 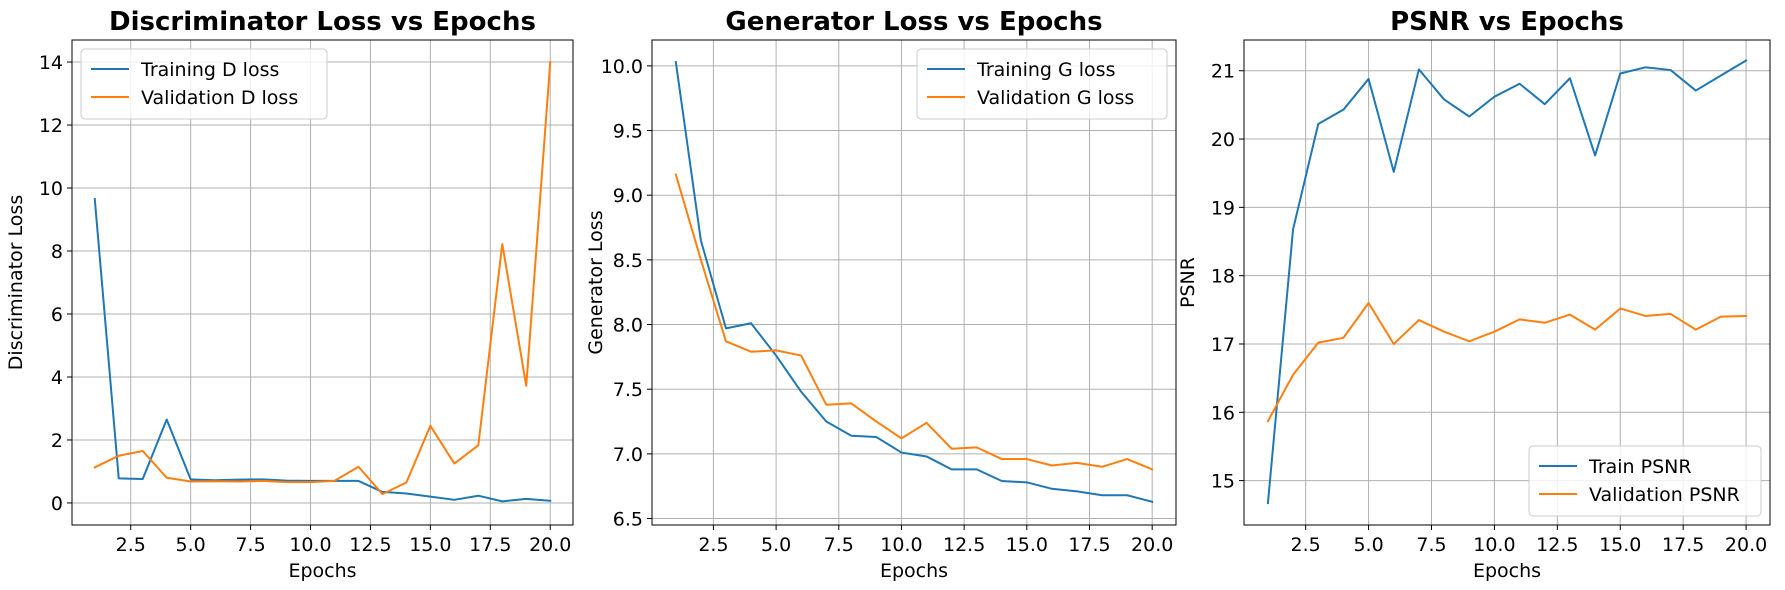 What do you see at coordinates (57, 252) in the screenshot?
I see `y-tick-label: 8` at bounding box center [57, 252].